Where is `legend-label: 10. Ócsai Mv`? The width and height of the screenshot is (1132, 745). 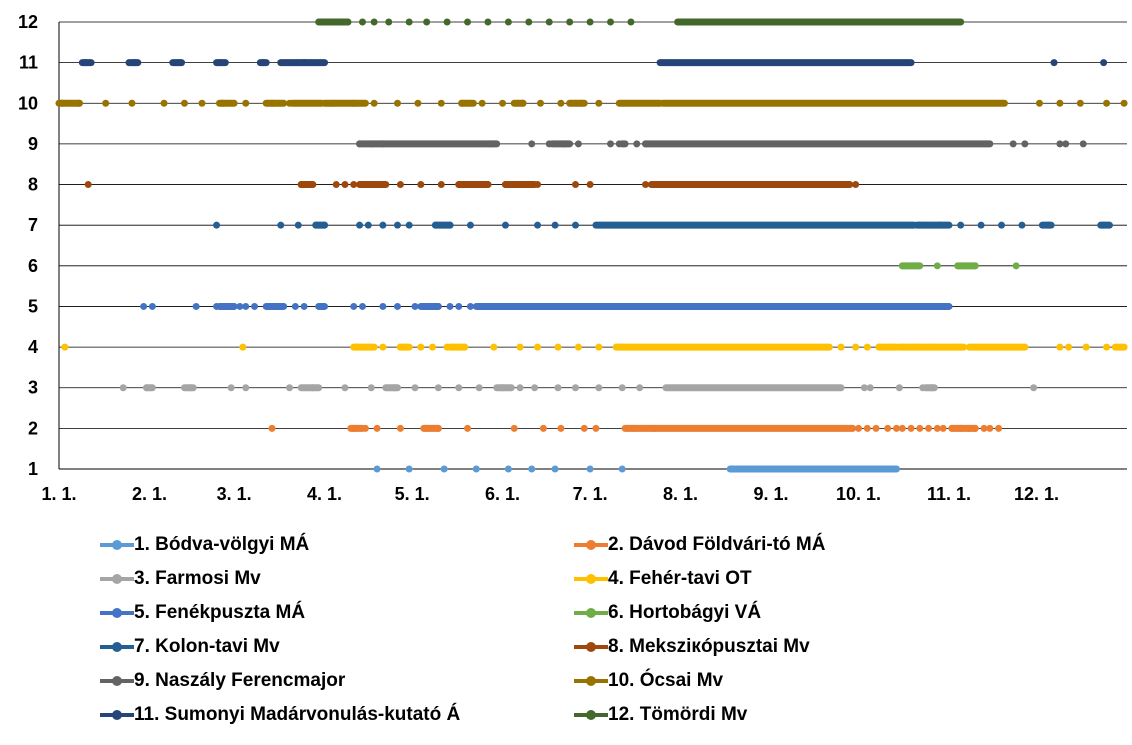
legend-label: 10. Ócsai Mv is located at coordinates (666, 680).